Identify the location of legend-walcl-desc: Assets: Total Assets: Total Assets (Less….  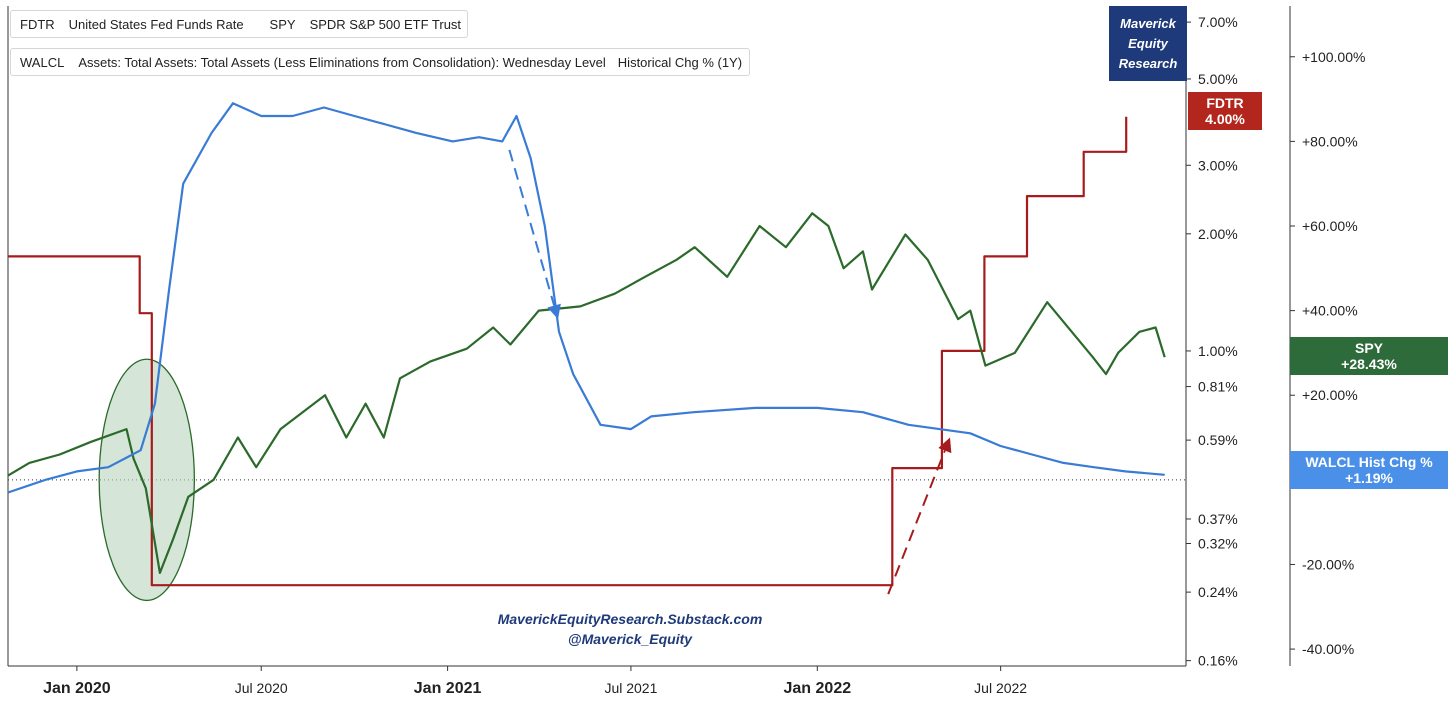
(342, 62).